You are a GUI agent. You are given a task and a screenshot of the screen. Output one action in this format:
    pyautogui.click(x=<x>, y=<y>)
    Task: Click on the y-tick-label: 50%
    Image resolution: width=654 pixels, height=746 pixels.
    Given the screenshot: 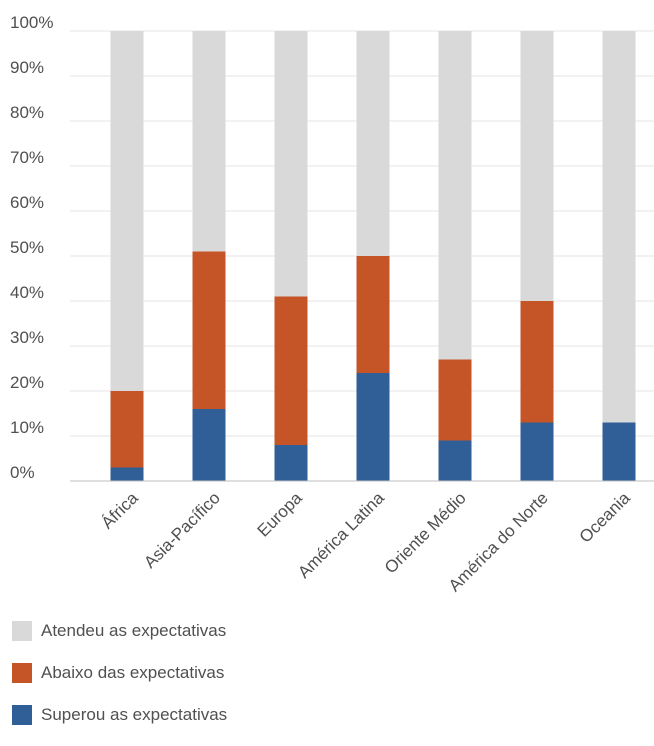 What is the action you would take?
    pyautogui.click(x=27, y=247)
    